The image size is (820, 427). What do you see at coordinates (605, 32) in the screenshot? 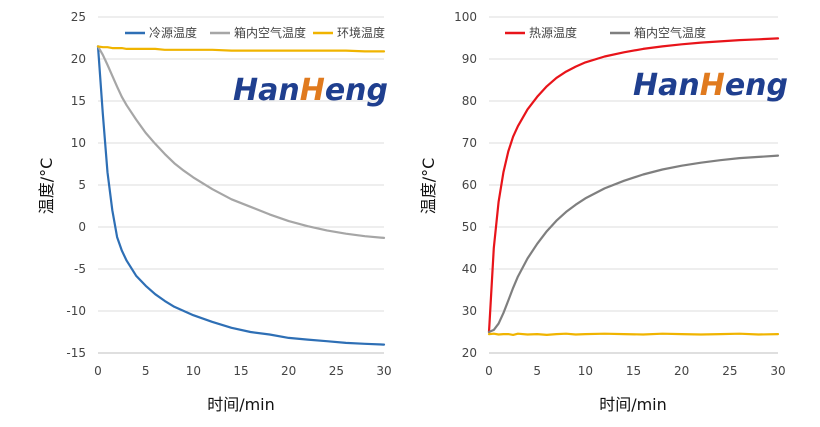
I see `legend: 热源温度 箱内空气温度` at bounding box center [605, 32].